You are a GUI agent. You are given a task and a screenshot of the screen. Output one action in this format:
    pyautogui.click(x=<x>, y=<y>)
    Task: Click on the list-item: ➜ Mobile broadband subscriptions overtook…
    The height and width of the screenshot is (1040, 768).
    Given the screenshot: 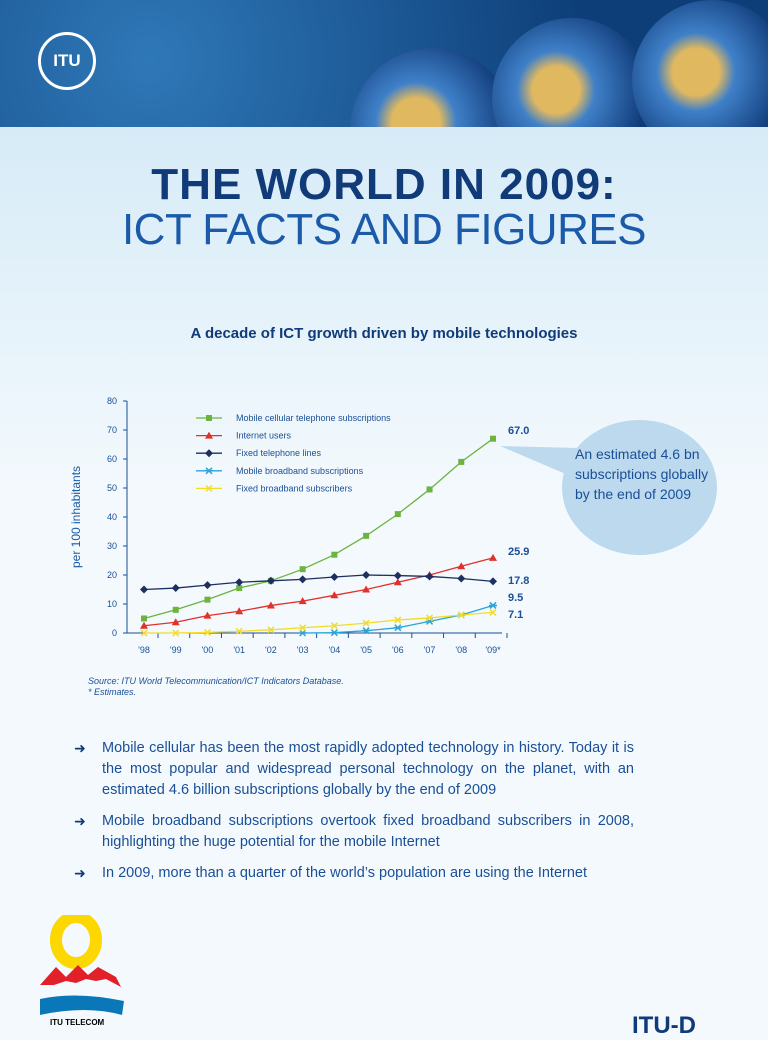 What is the action you would take?
    pyautogui.click(x=354, y=832)
    